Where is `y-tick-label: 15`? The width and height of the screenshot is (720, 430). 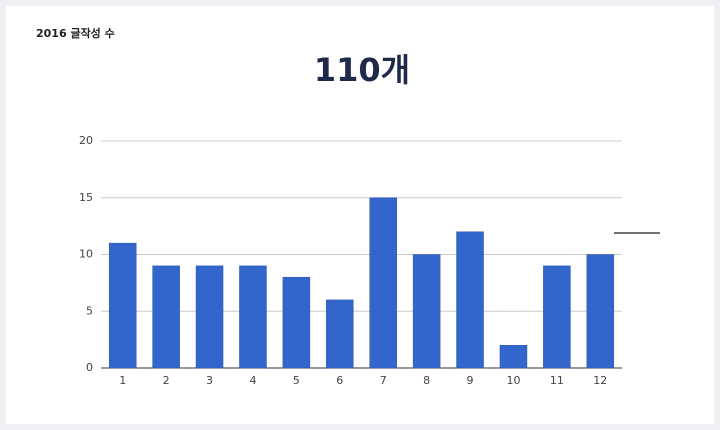
y-tick-label: 15 is located at coordinates (86, 197).